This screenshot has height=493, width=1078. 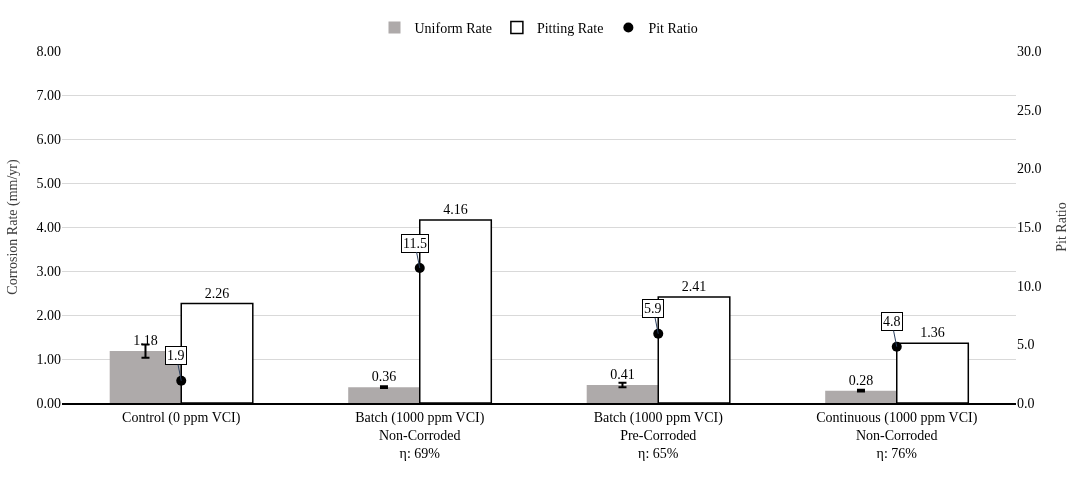 I want to click on legend-label: Uniform Rate, so click(x=453, y=29).